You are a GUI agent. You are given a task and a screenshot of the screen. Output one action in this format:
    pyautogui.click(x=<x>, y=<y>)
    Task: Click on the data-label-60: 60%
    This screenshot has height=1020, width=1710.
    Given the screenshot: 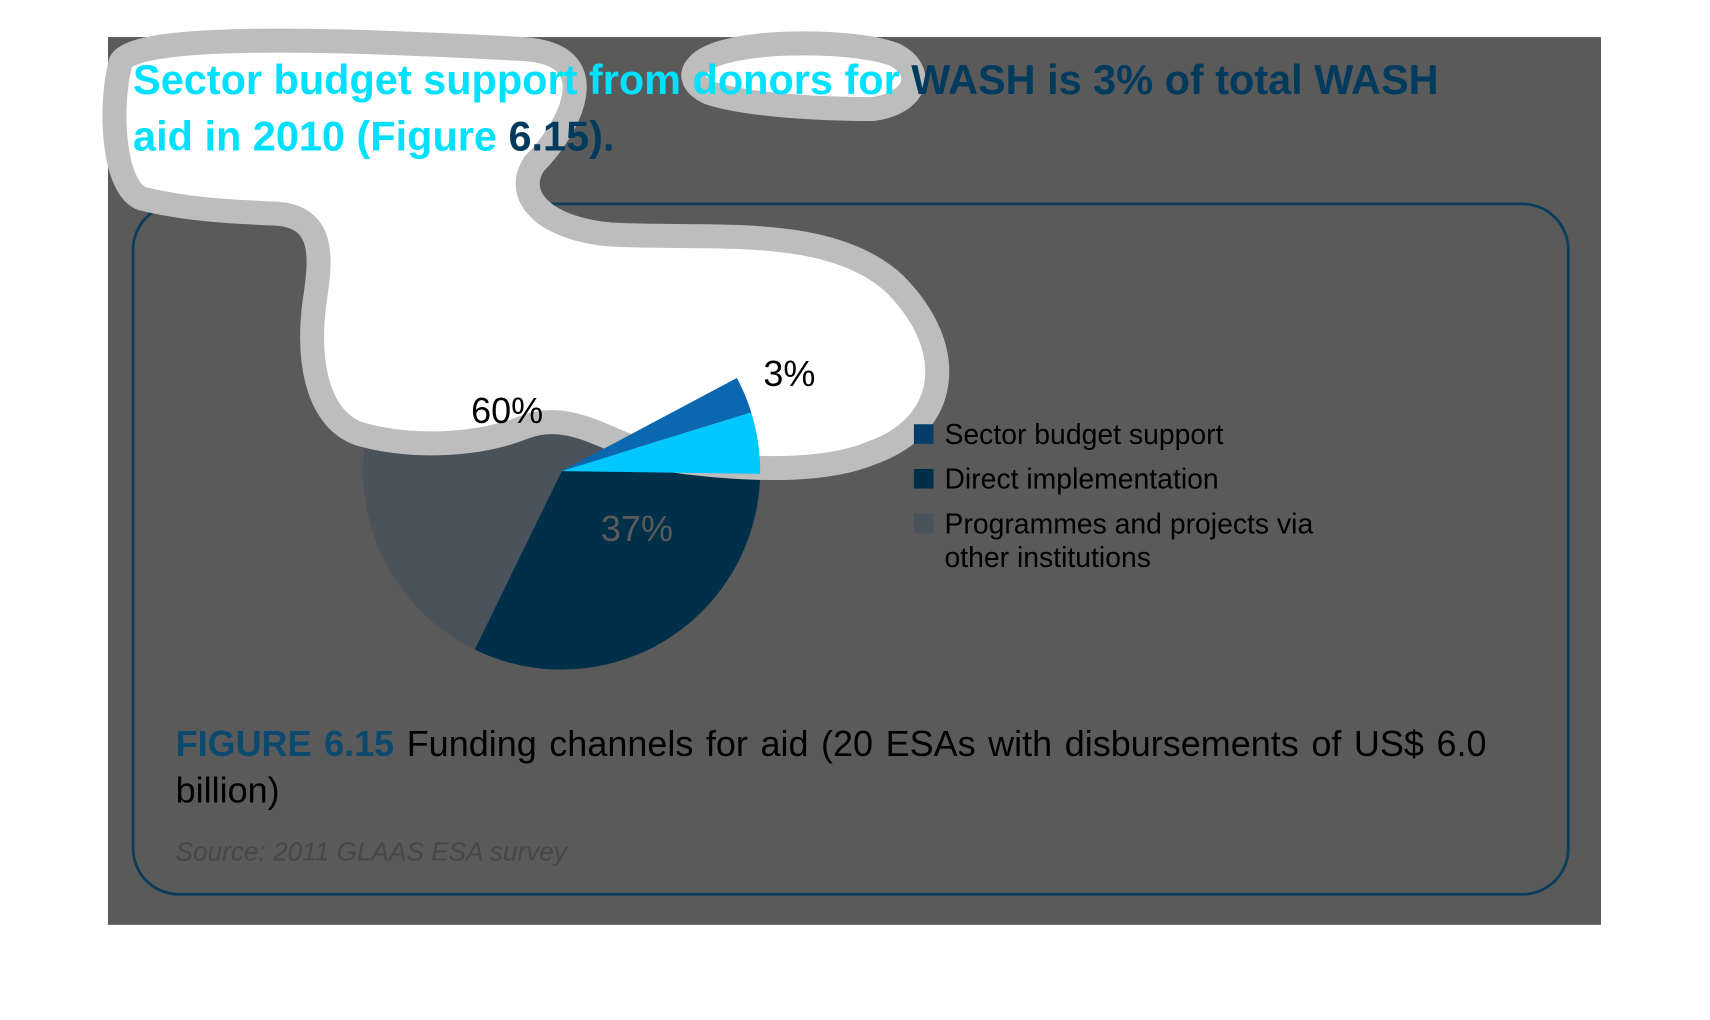 What is the action you would take?
    pyautogui.click(x=507, y=410)
    